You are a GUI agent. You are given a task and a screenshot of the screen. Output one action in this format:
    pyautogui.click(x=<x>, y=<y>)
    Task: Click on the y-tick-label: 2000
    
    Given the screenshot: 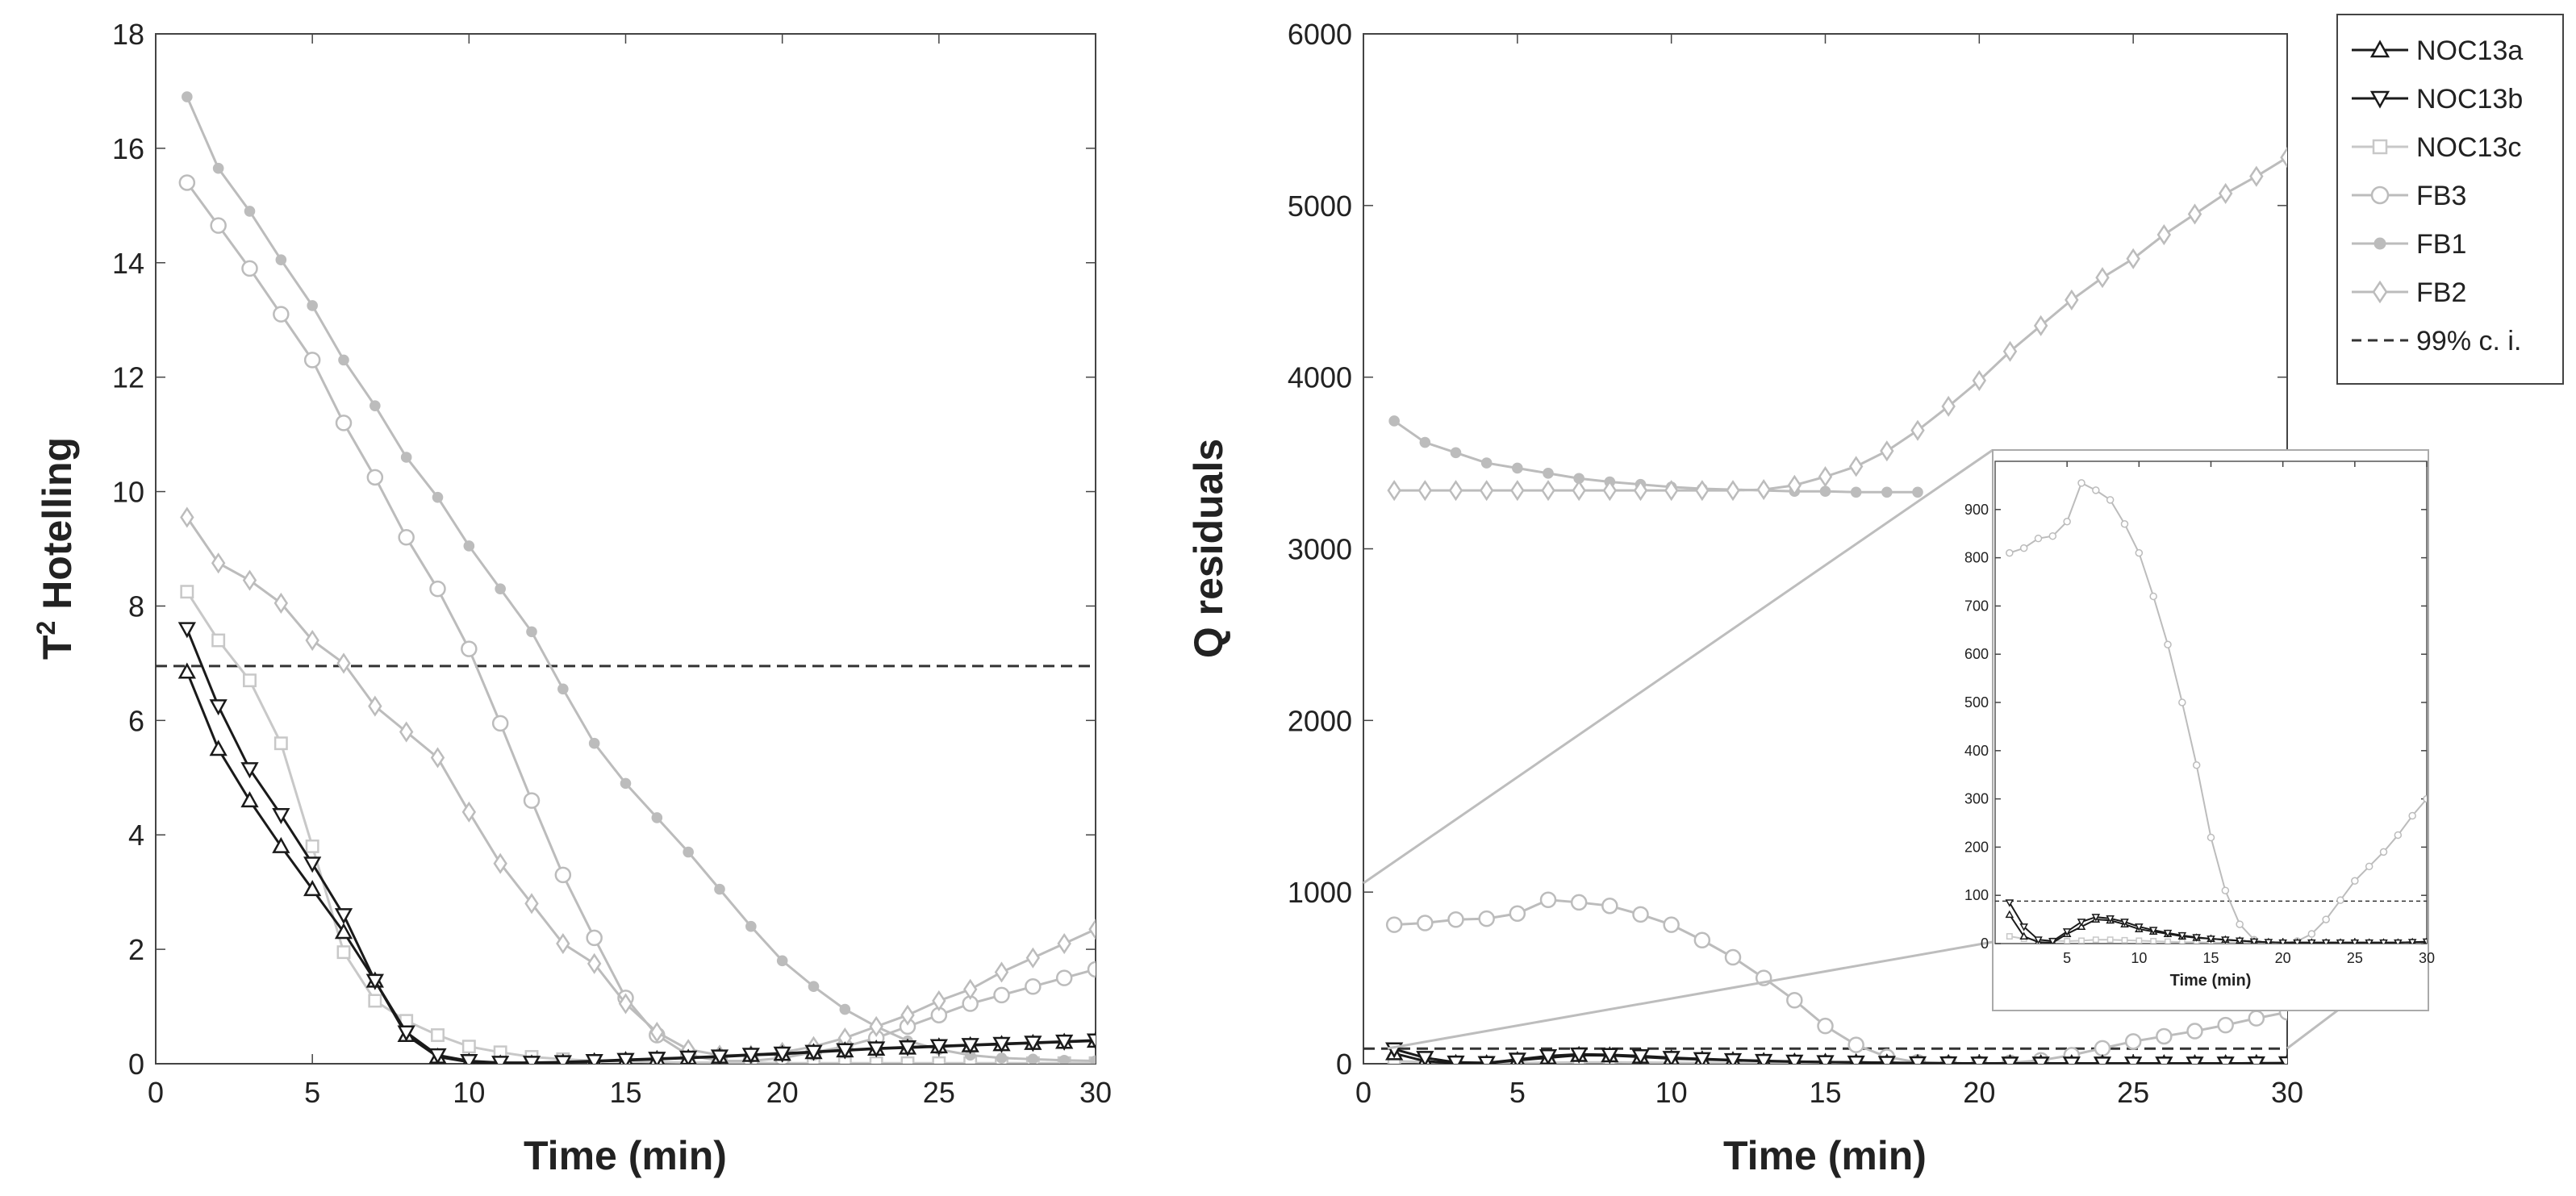 What is the action you would take?
    pyautogui.click(x=1320, y=720)
    